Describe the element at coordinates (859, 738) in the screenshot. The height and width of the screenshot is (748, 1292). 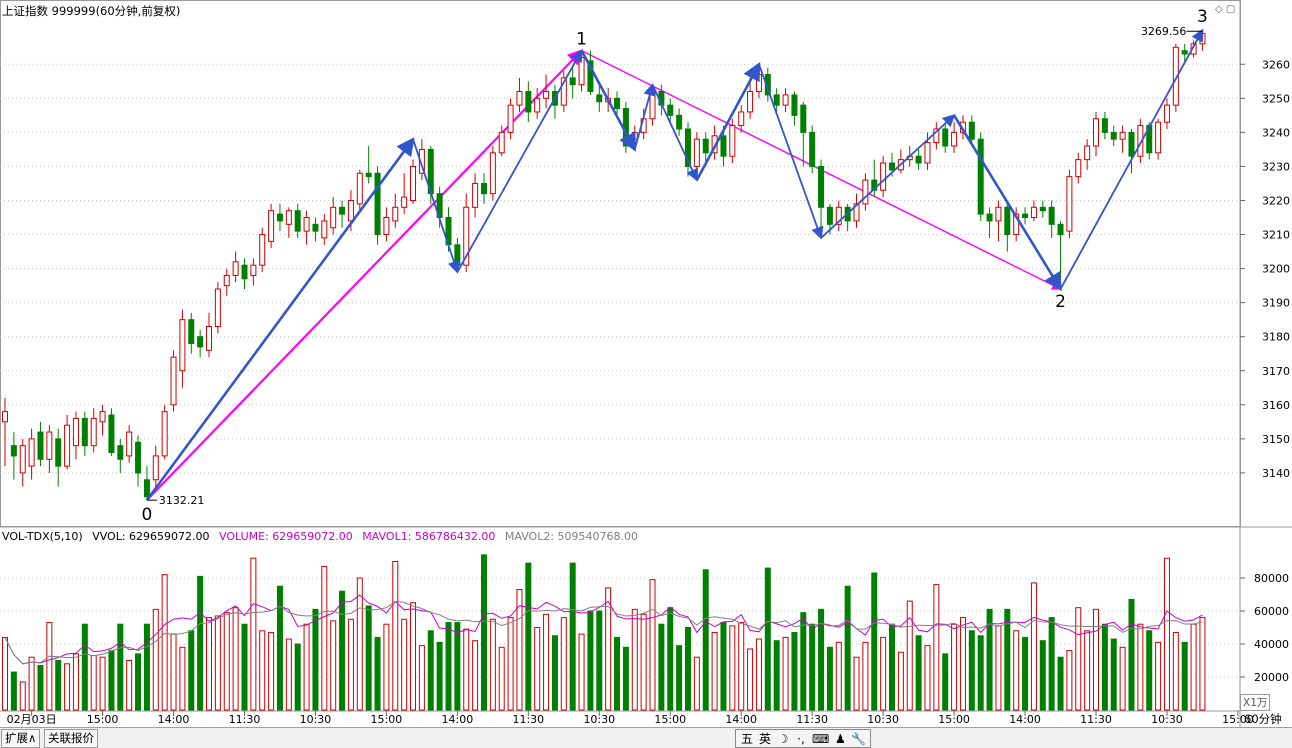
I see `wrench-icon: 🔧` at that location.